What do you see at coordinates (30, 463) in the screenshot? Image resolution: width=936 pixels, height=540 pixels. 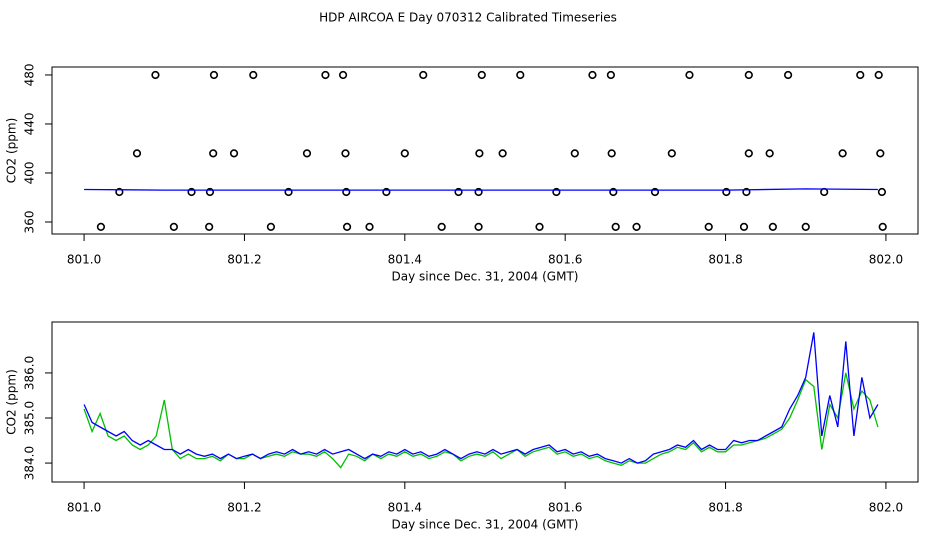 I see `y-tick-label: 384.0` at bounding box center [30, 463].